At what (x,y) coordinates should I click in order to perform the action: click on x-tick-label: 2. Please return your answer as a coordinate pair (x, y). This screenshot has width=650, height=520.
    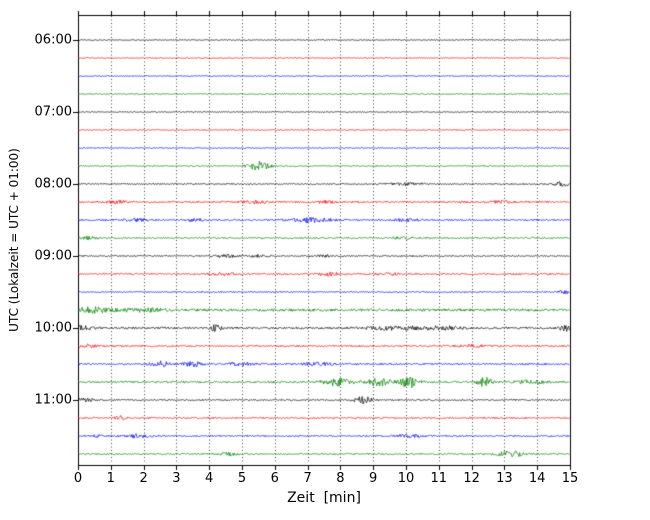
    Looking at the image, I should click on (143, 478).